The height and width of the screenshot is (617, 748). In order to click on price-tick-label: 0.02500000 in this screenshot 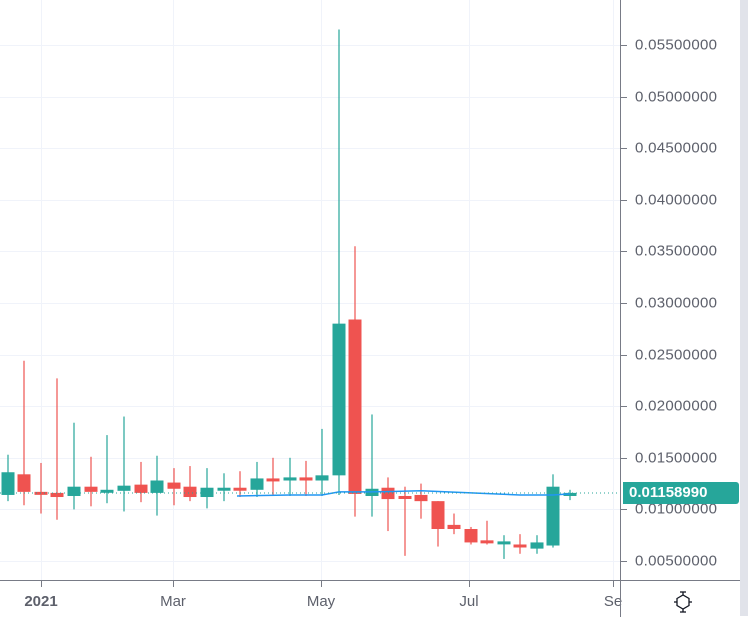, I will do `click(676, 355)`.